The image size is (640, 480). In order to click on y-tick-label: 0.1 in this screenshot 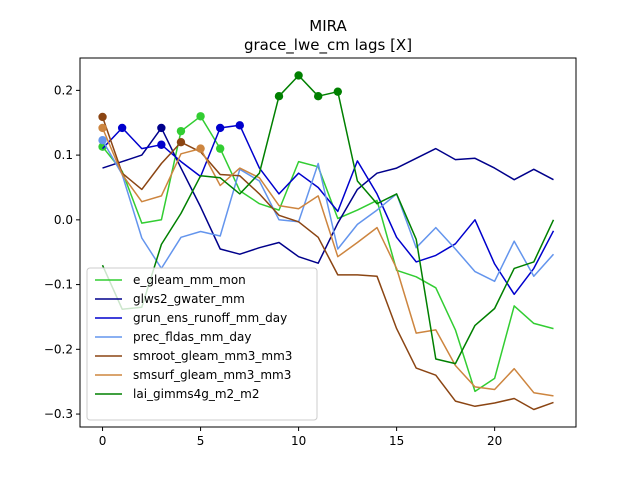, I will do `click(63, 155)`.